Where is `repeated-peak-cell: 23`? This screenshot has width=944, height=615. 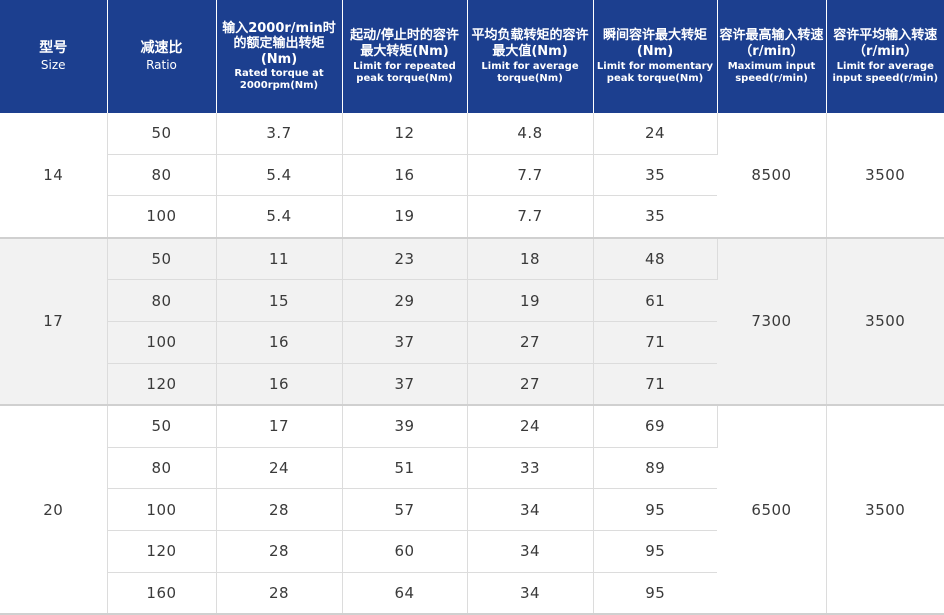
repeated-peak-cell: 23 is located at coordinates (405, 259).